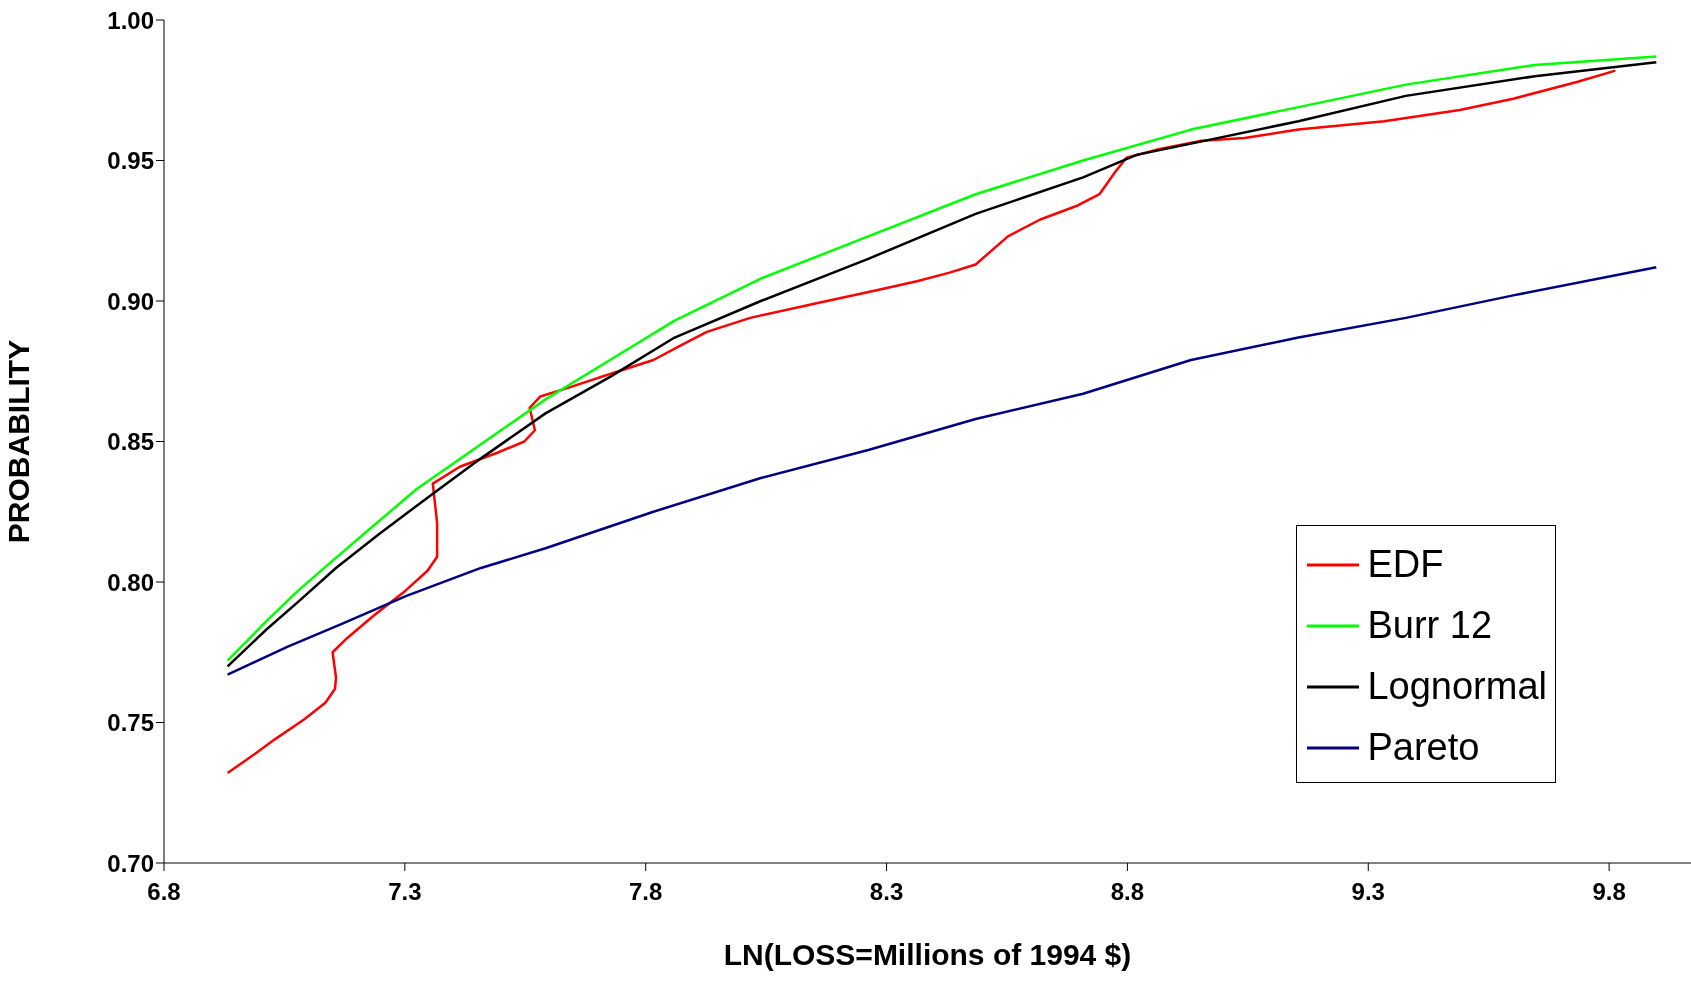 The image size is (1691, 995). What do you see at coordinates (1430, 625) in the screenshot?
I see `legend-label: Burr 12` at bounding box center [1430, 625].